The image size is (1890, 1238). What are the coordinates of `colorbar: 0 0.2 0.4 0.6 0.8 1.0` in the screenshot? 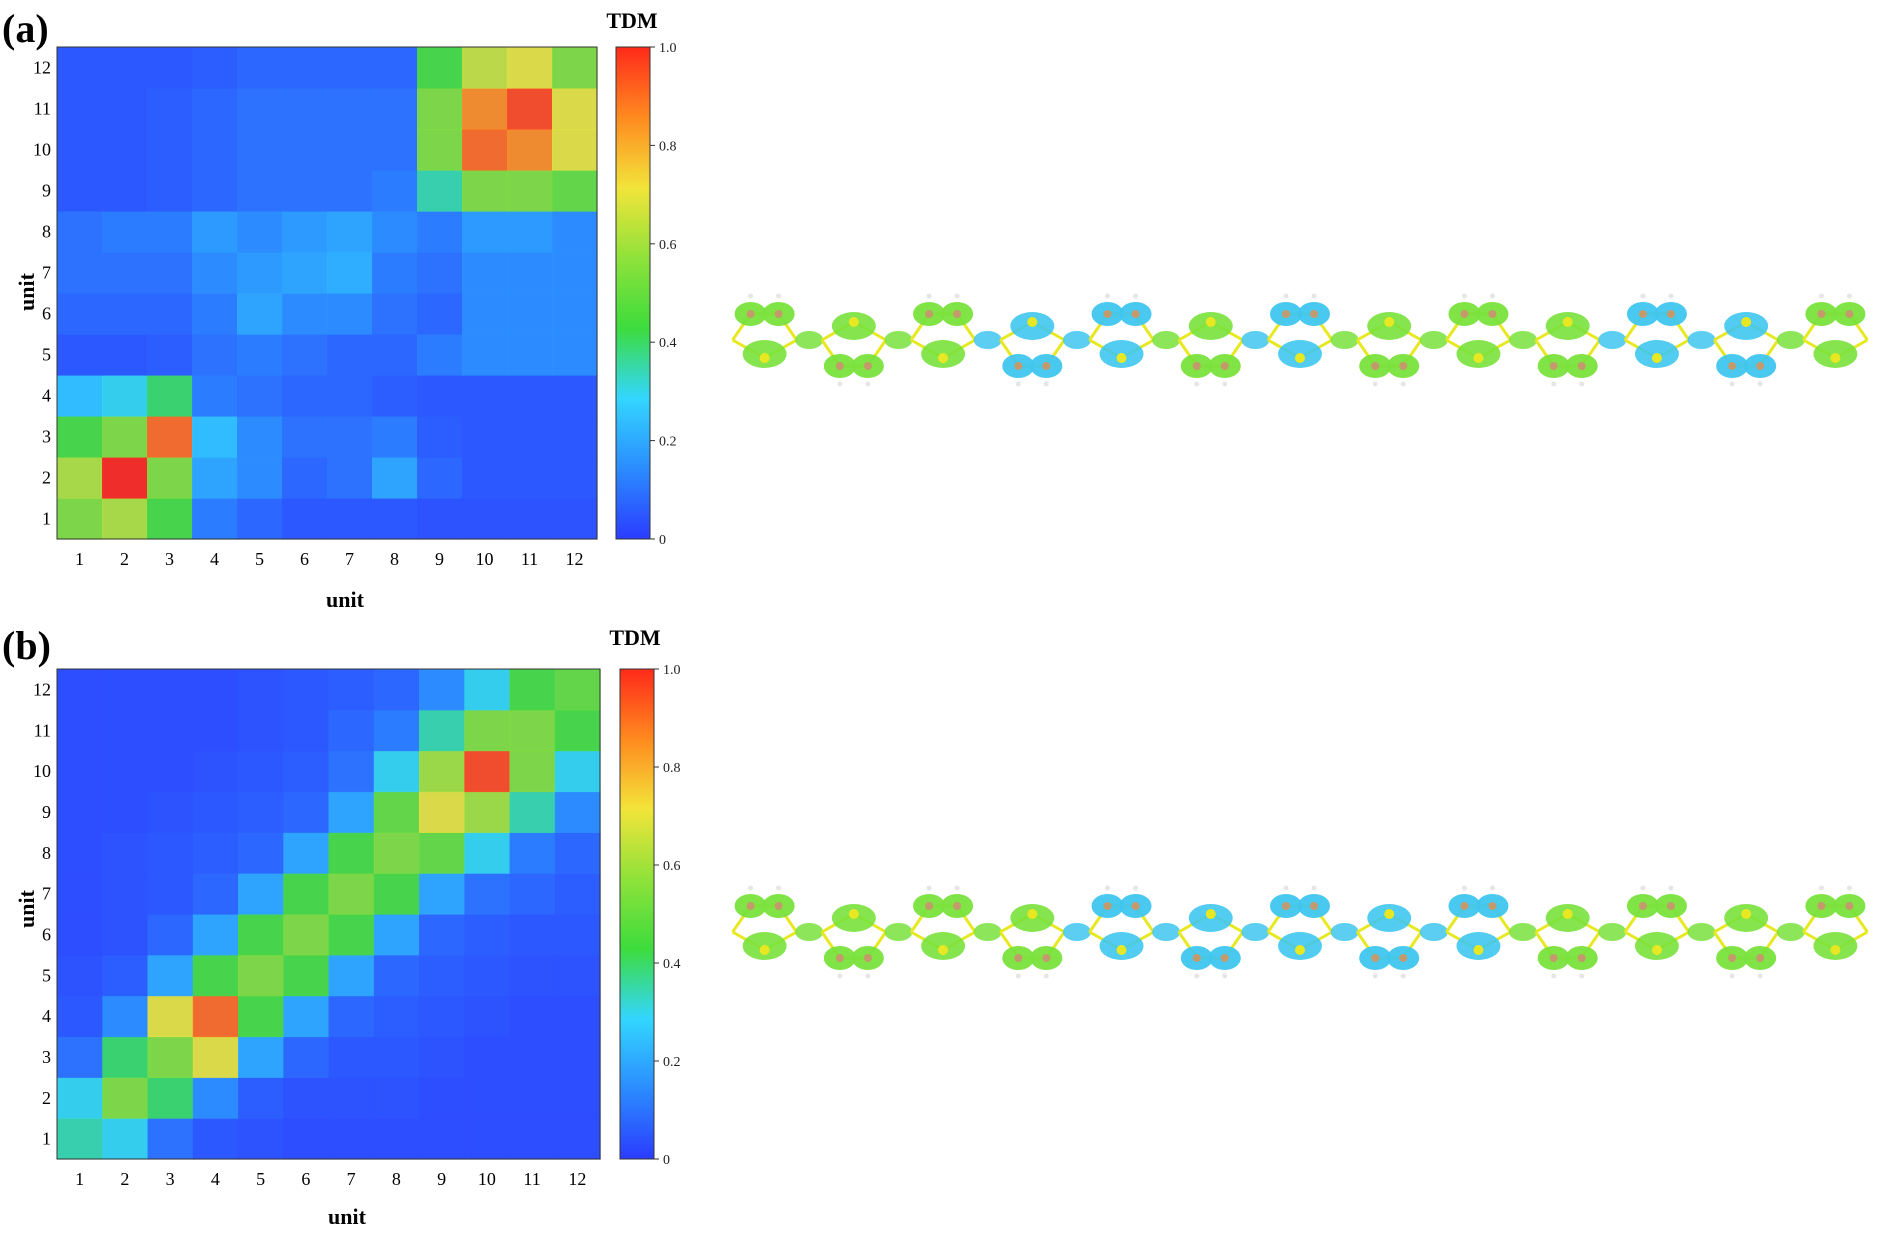 It's located at (646, 294).